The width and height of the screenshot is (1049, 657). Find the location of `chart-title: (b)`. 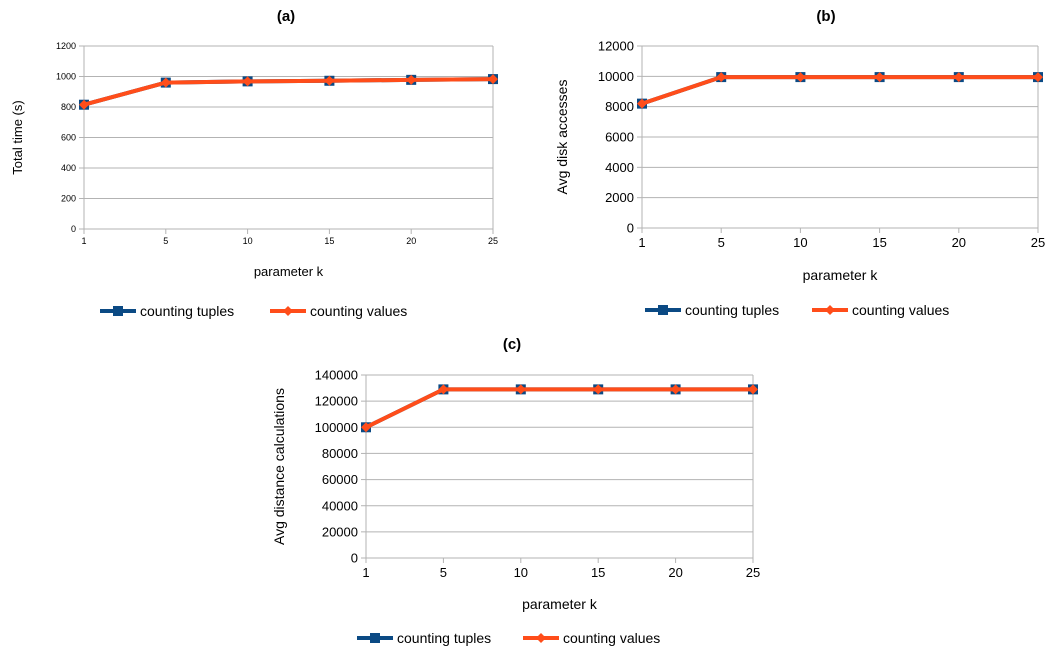

chart-title: (b) is located at coordinates (825, 16).